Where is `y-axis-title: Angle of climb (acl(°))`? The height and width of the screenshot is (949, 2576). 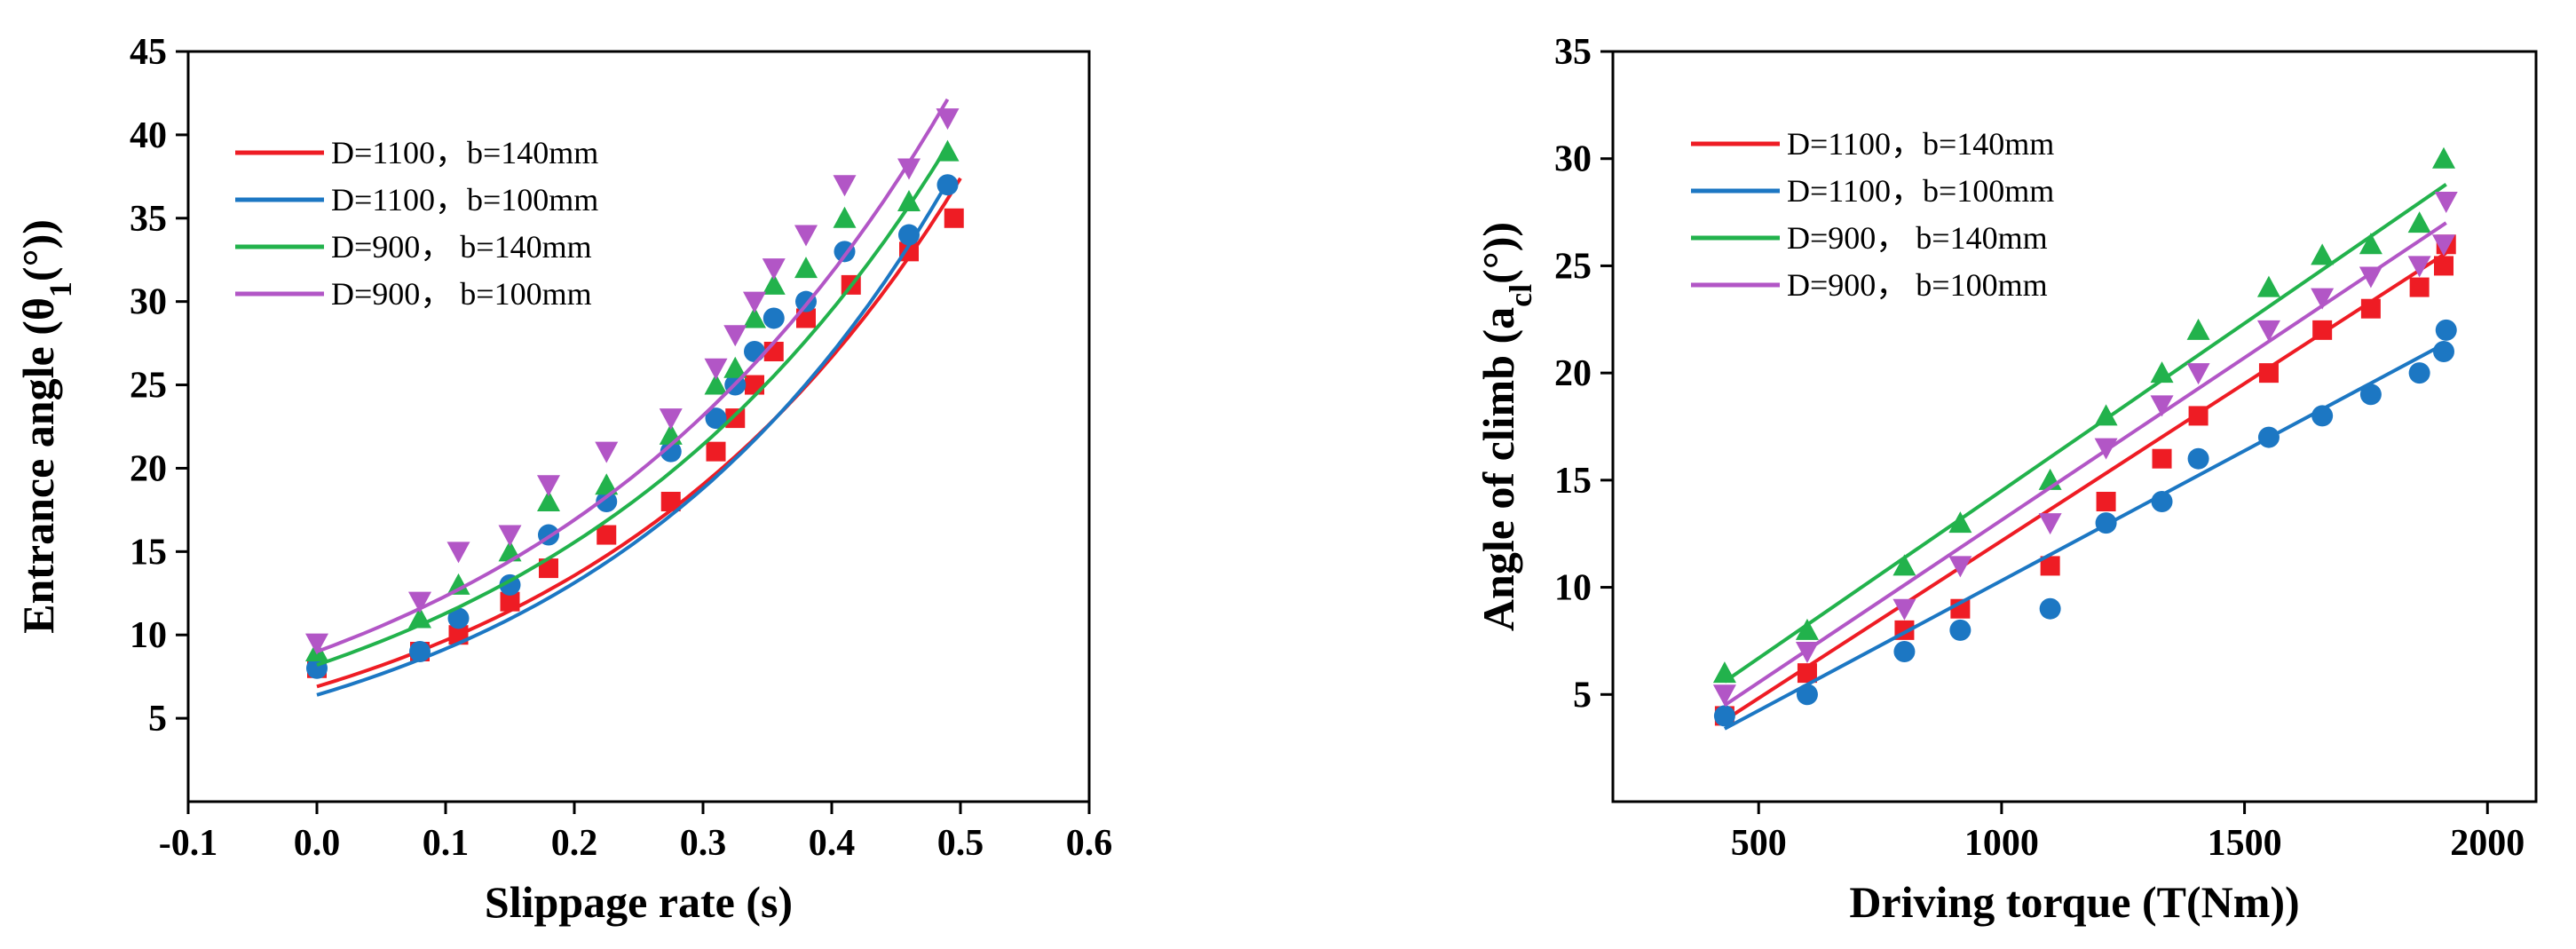
y-axis-title: Angle of climb (acl(°)) is located at coordinates (1506, 426).